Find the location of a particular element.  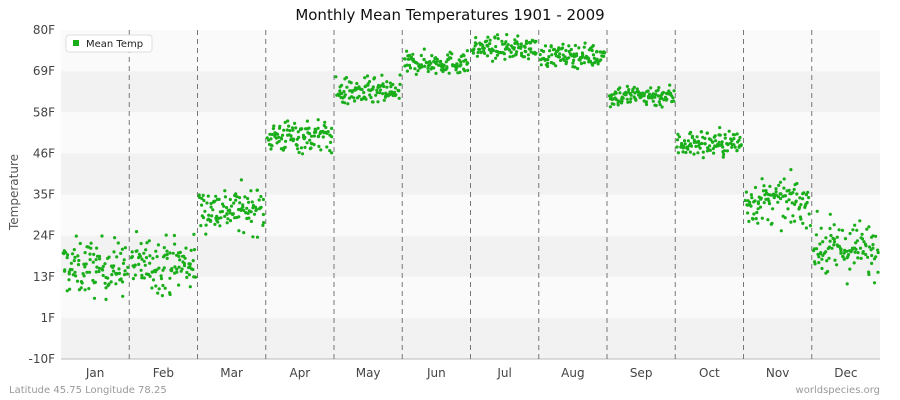

legend-box is located at coordinates (109, 43).